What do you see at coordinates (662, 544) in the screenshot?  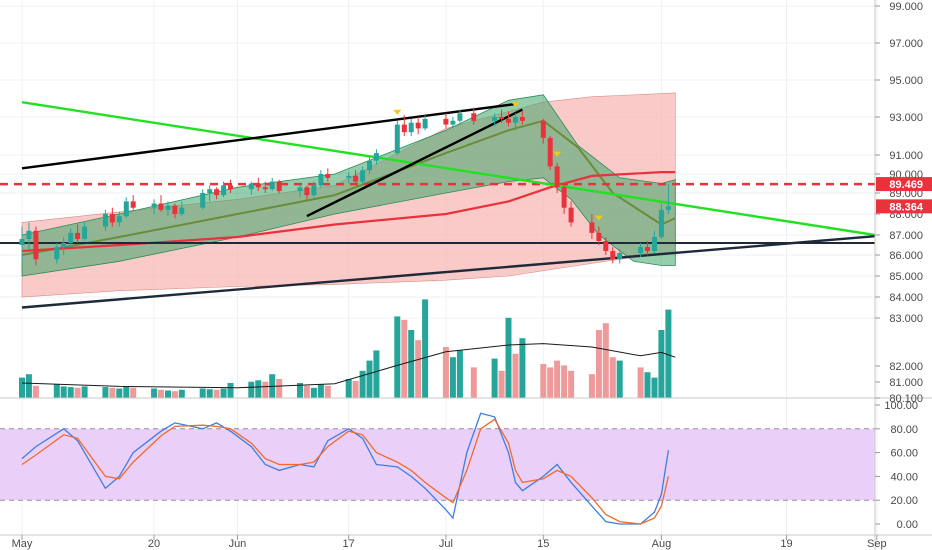 I see `time-axis-tick-label: Aug` at bounding box center [662, 544].